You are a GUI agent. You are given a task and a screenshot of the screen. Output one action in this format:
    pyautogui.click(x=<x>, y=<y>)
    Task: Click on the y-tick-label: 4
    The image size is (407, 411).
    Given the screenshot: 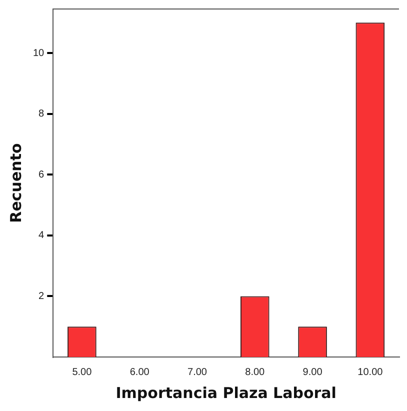 What is the action you would take?
    pyautogui.click(x=41, y=236)
    